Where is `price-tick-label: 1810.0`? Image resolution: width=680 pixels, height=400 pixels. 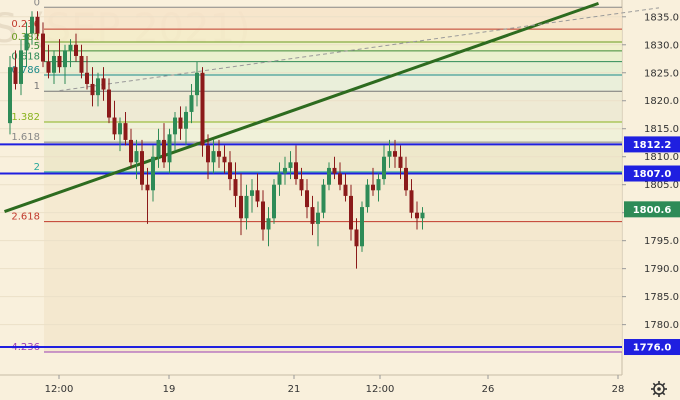 price-tick-label: 1810.0 is located at coordinates (661, 157).